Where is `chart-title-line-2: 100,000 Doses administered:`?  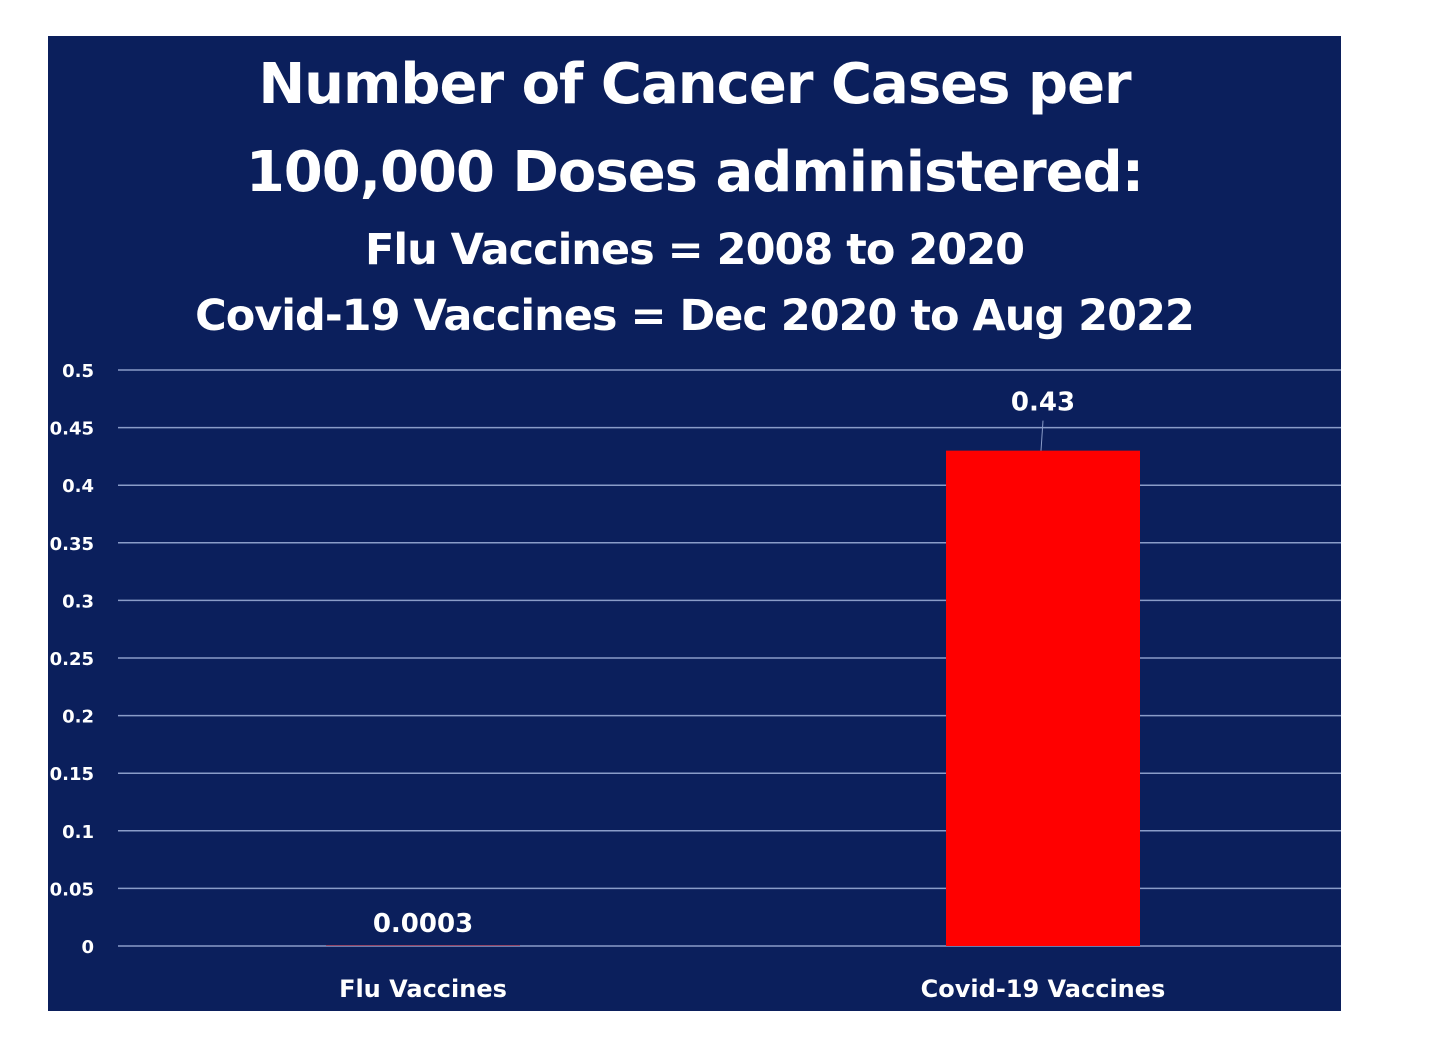
chart-title-line-2: 100,000 Doses administered: is located at coordinates (694, 172).